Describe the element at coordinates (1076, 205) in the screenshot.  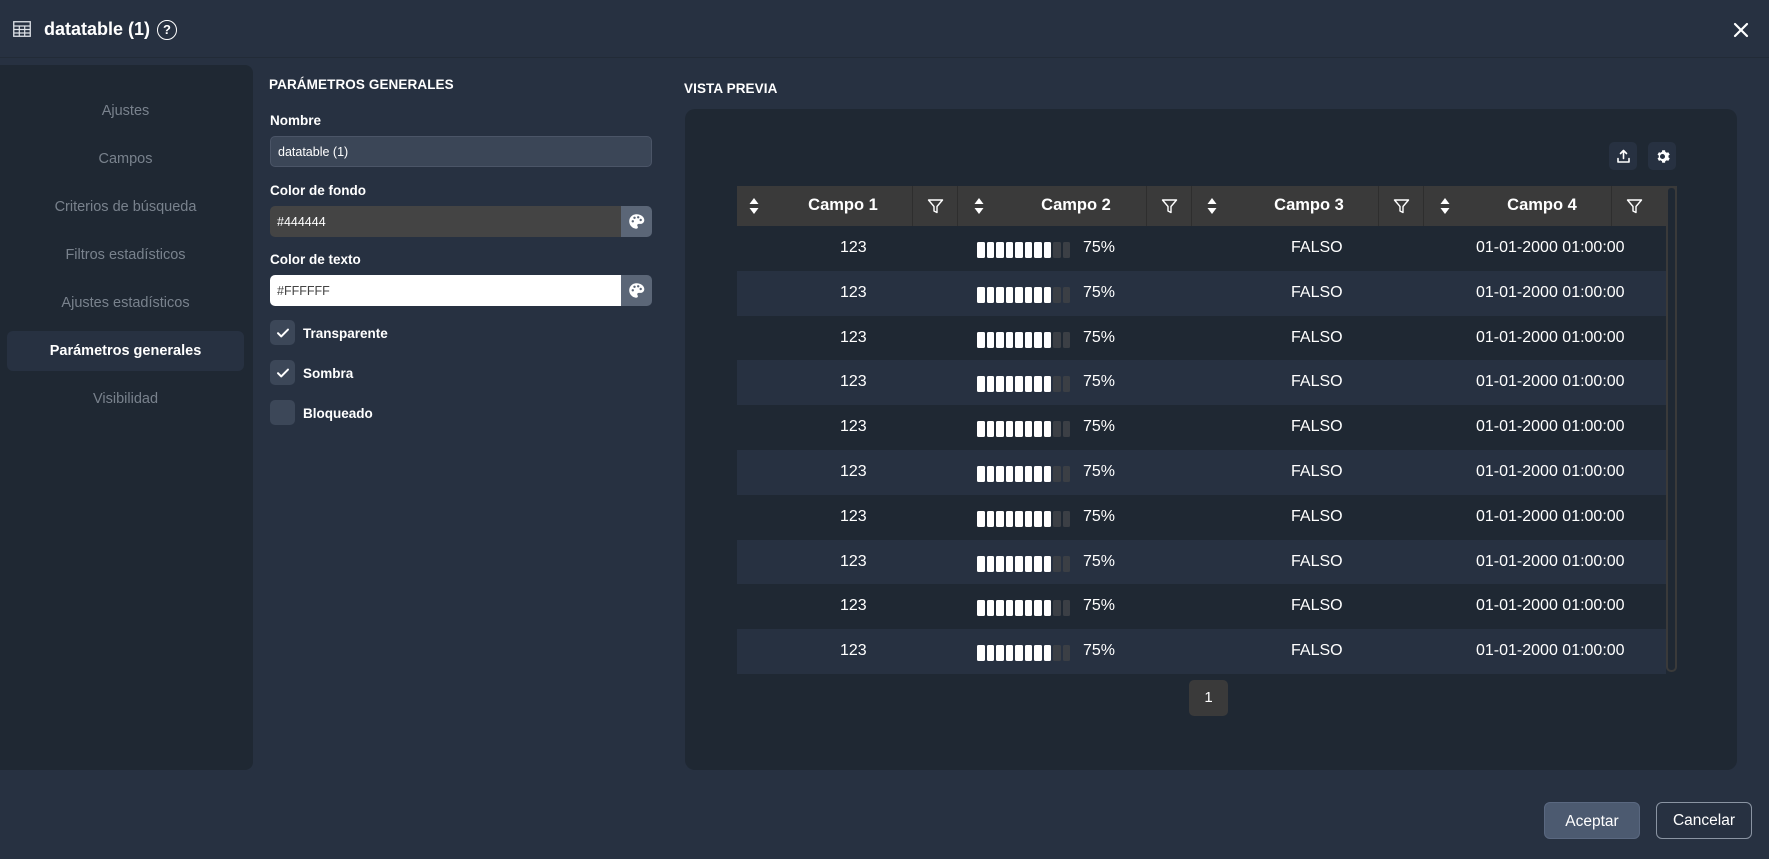
I see `column-header-campo-2: Campo 2` at that location.